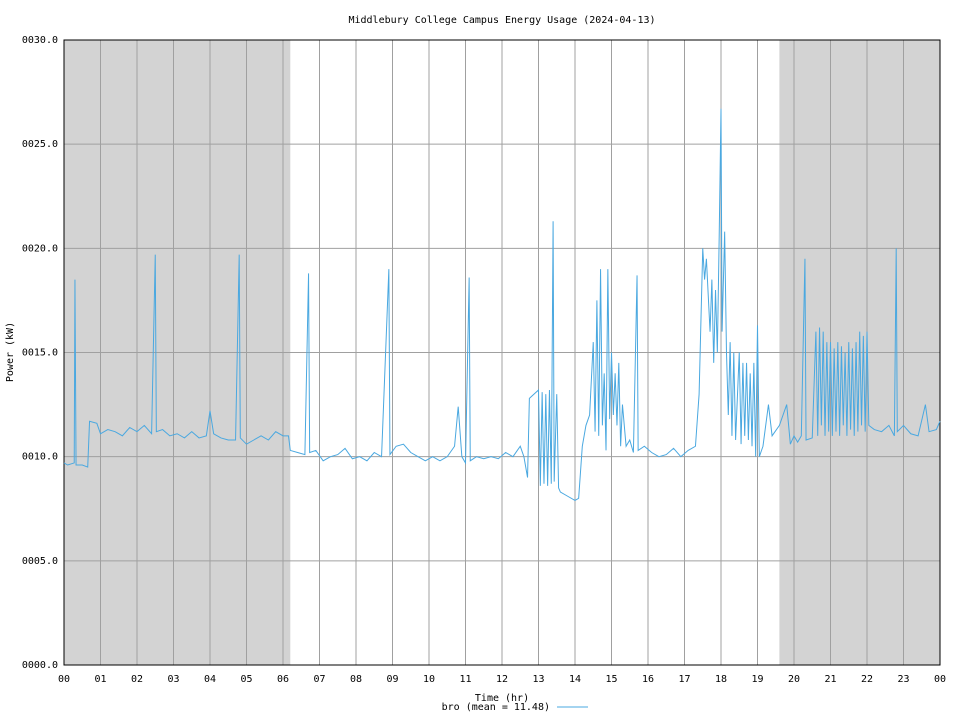 The height and width of the screenshot is (720, 960). I want to click on x-tick-label: 21, so click(830, 679).